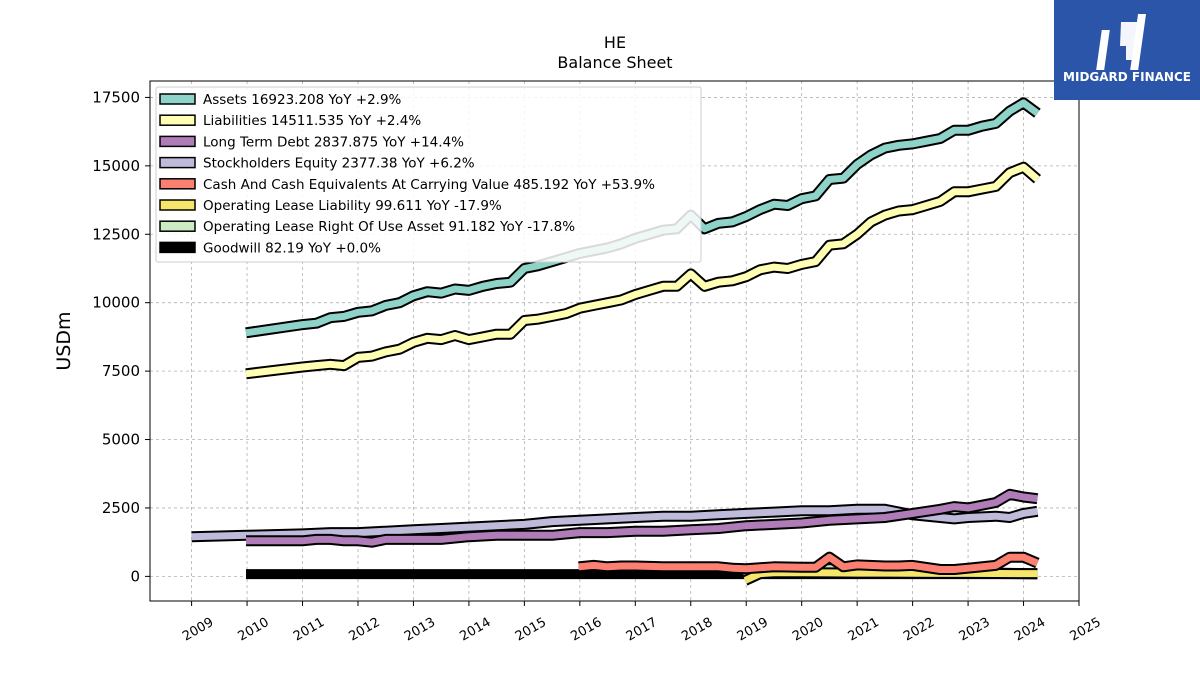  Describe the element at coordinates (121, 336) in the screenshot. I see `y-axis-ticks: 0 2500 5000 7500 10000 12500 15000 17500` at that location.